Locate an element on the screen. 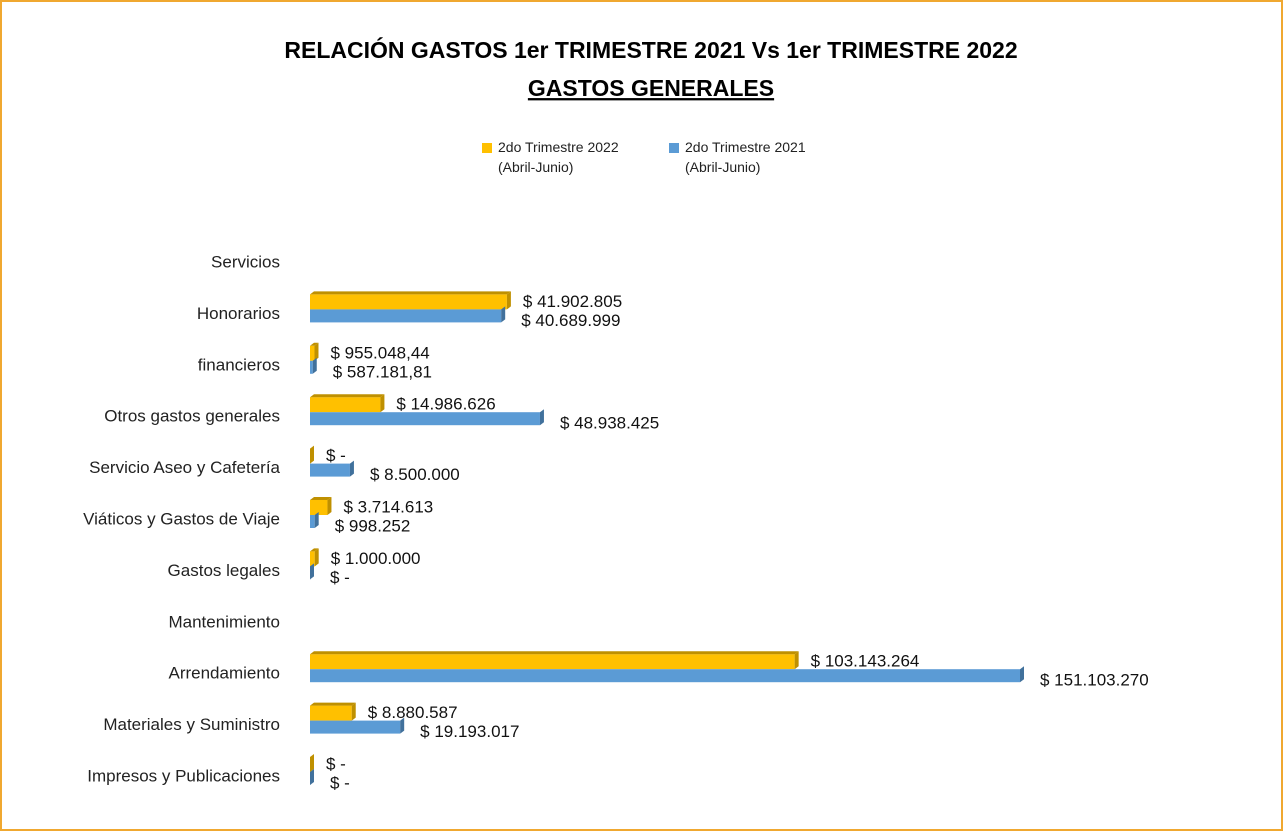 This screenshot has width=1283, height=831. y-tick-label: Servicio Aseo y Cafetería is located at coordinates (184, 467).